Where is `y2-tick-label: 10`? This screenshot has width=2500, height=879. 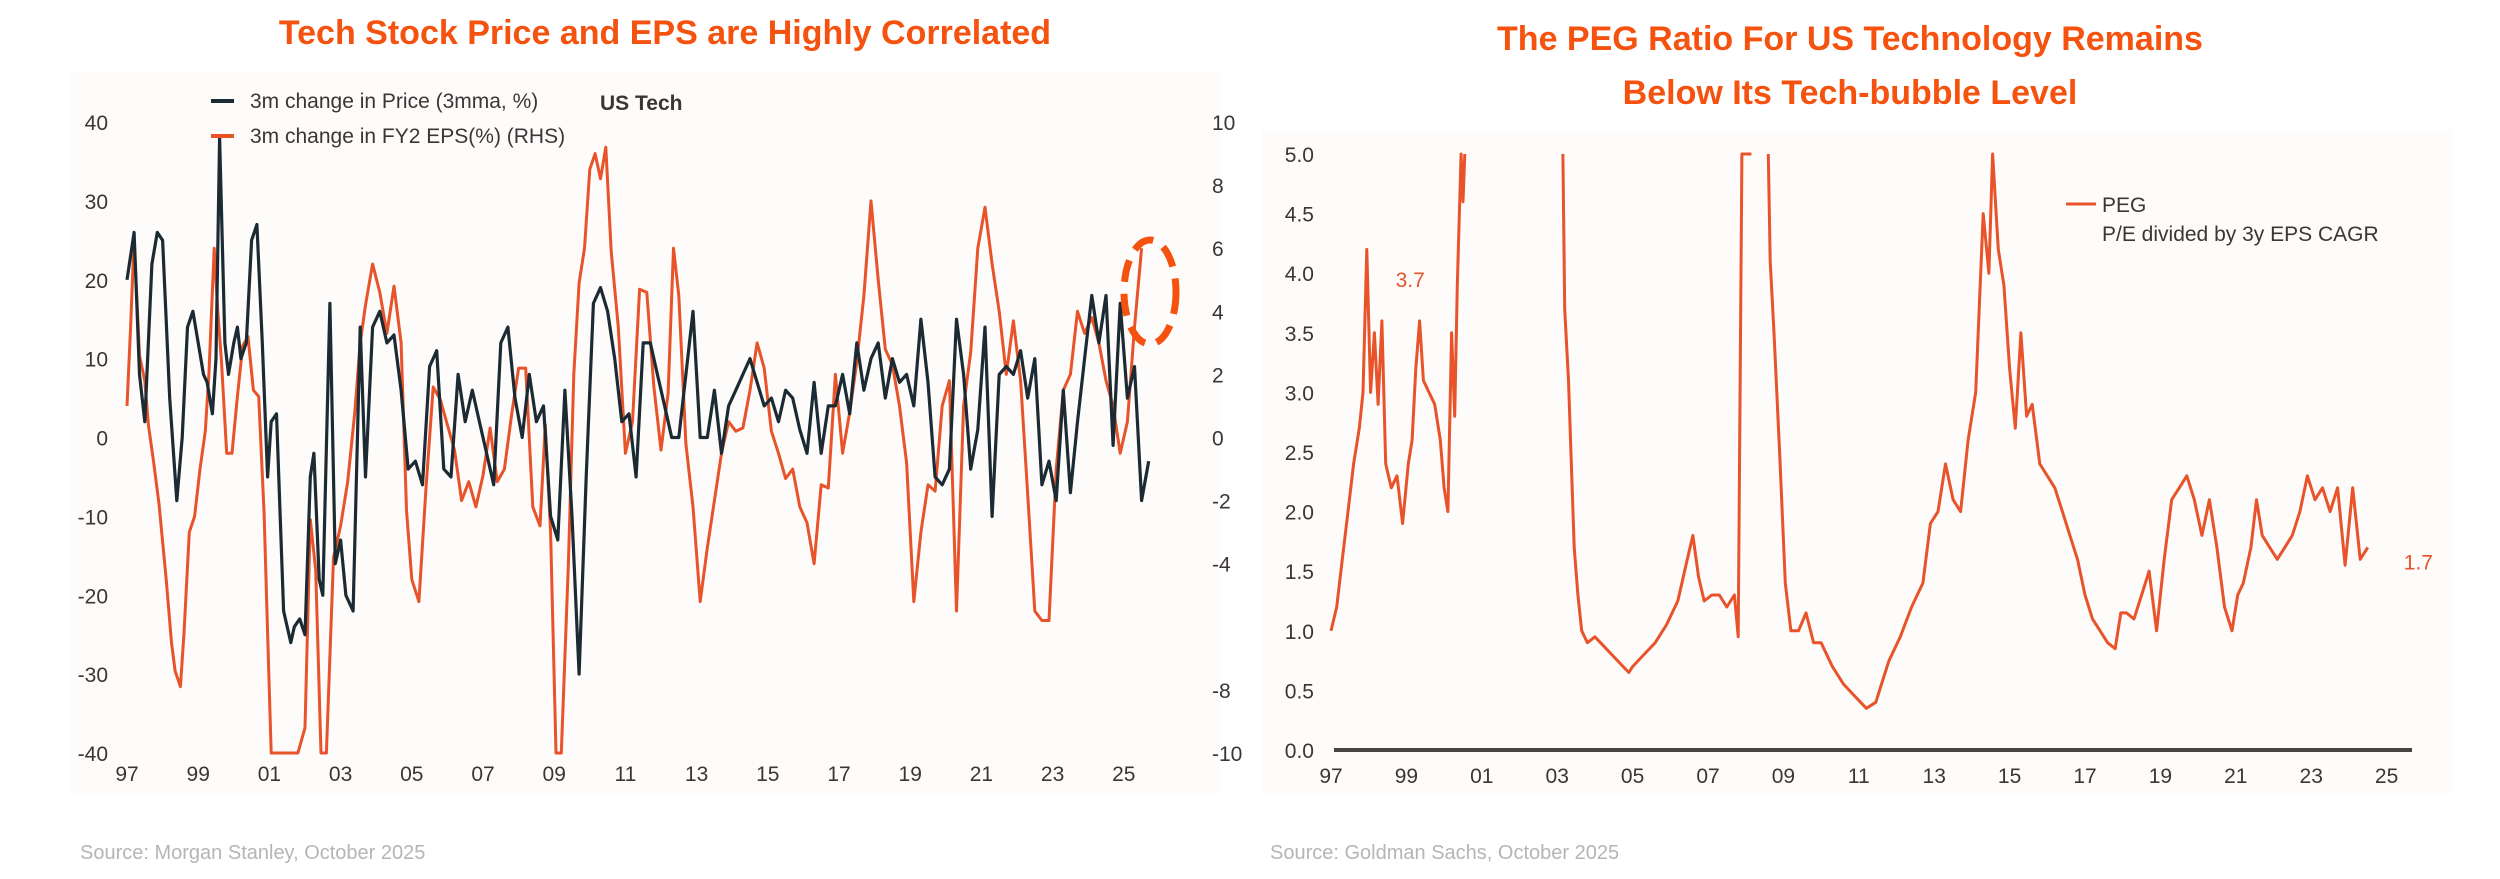 y2-tick-label: 10 is located at coordinates (1223, 123).